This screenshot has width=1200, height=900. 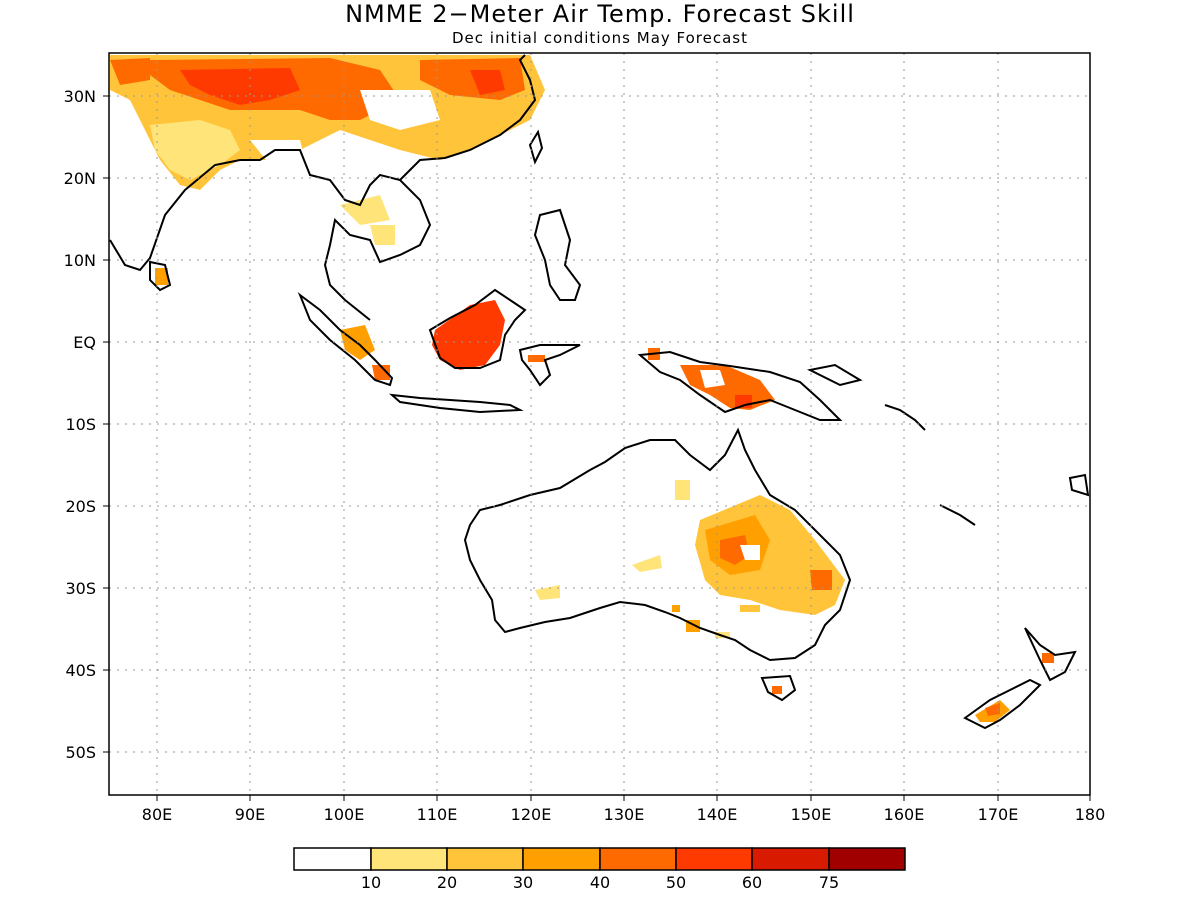 I want to click on legend-label-75: 75, so click(x=829, y=882).